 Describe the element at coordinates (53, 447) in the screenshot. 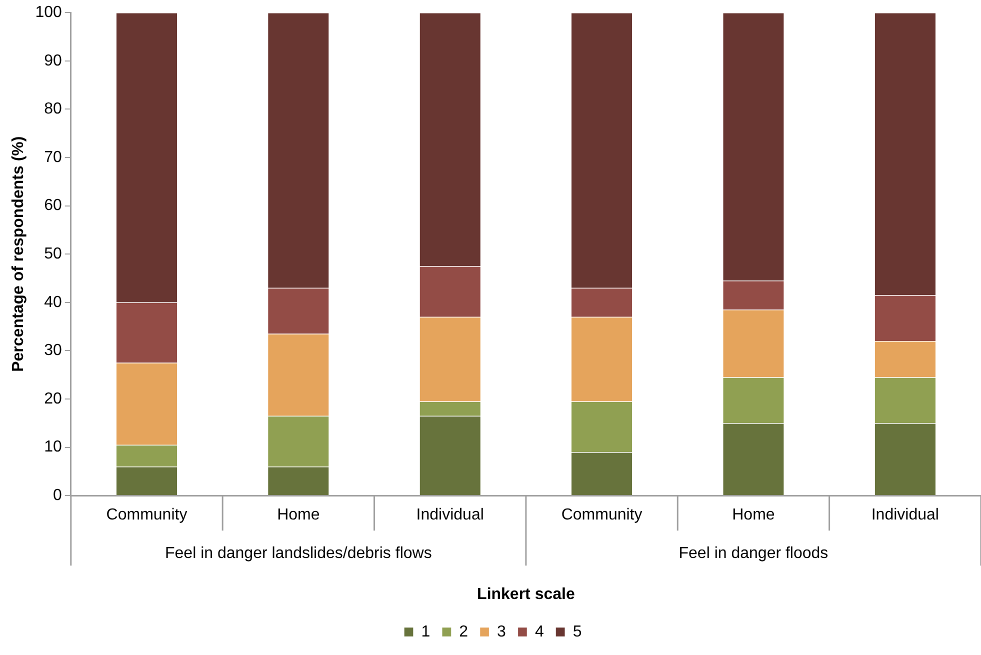

I see `y-tick-label: 10` at that location.